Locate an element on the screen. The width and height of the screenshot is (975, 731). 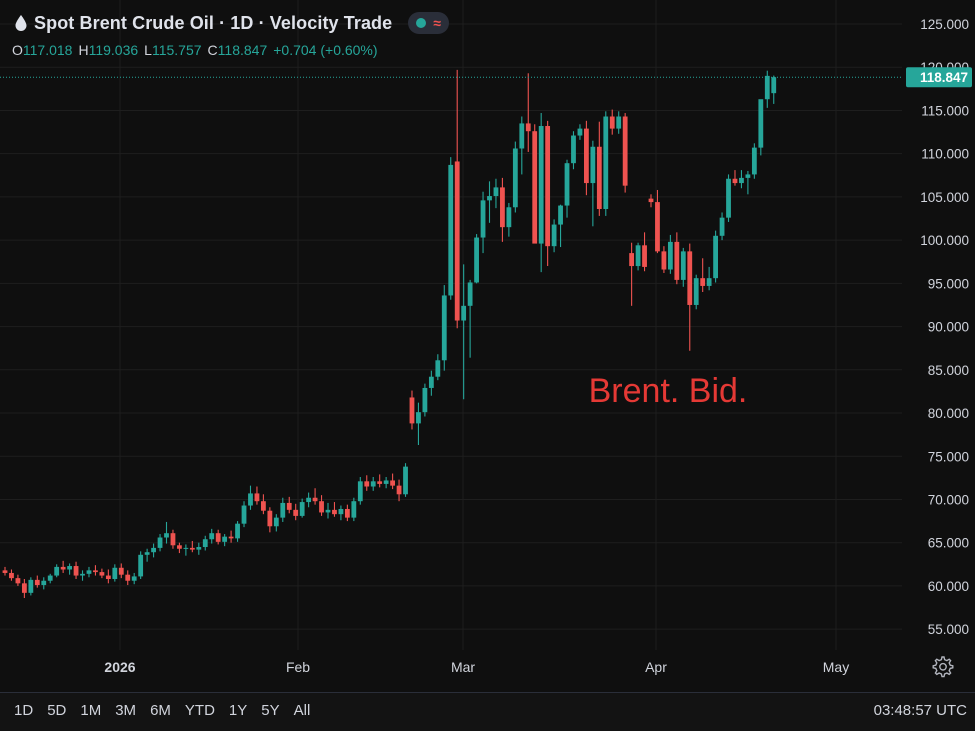
timeframe-all: All is located at coordinates (302, 710).